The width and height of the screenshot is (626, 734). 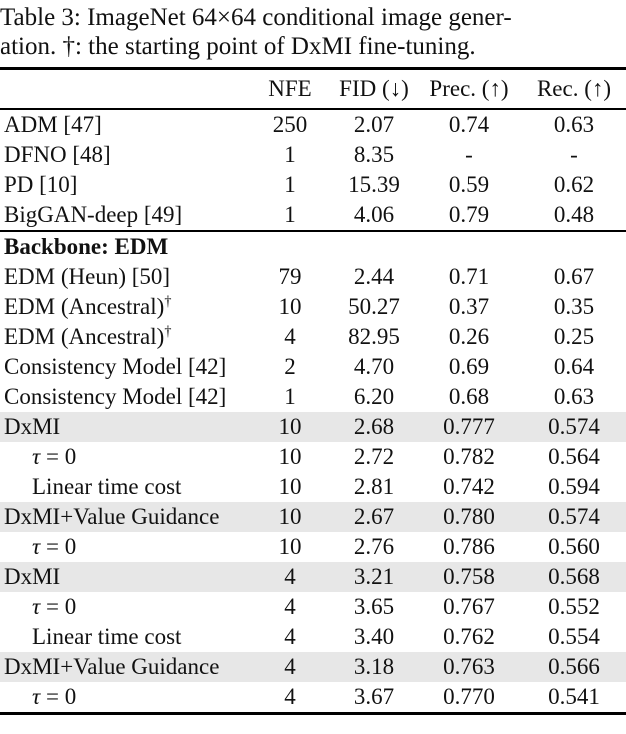 I want to click on table-row: DxMI 10 2.68 0.777 0.574, so click(x=313, y=427).